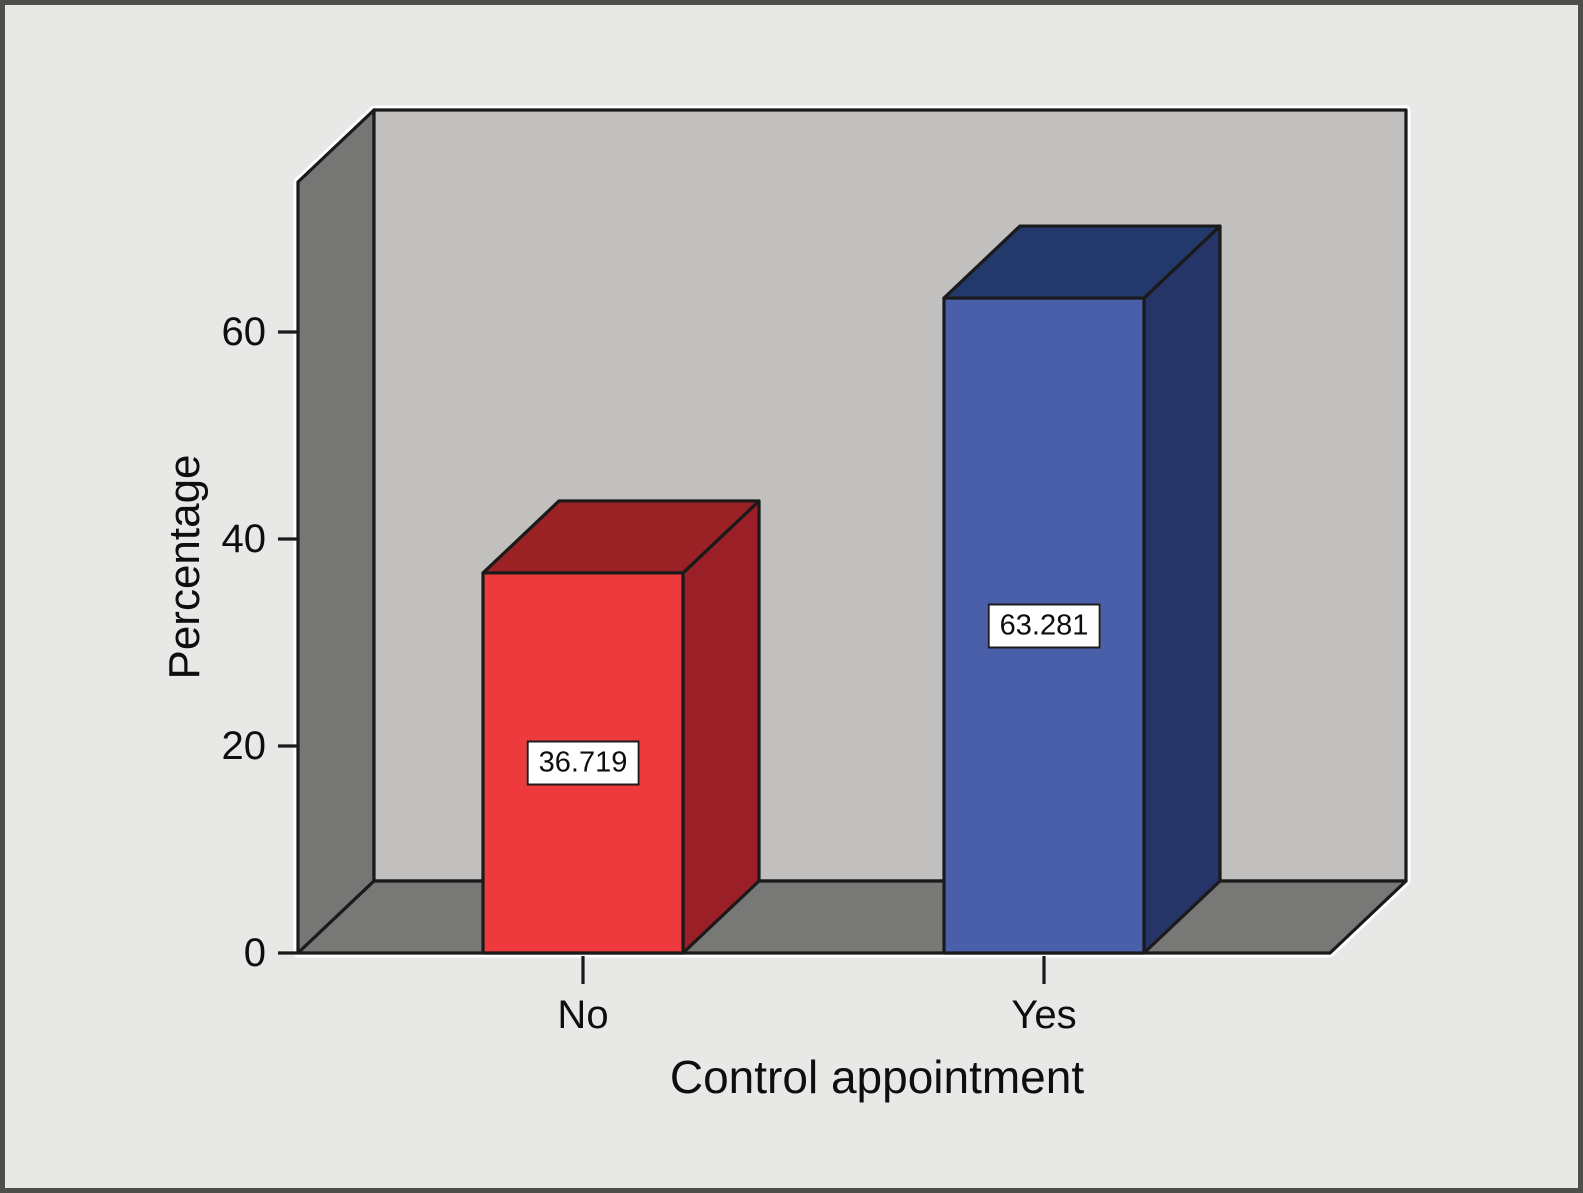  I want to click on y-tick-label-0: 0, so click(254, 953).